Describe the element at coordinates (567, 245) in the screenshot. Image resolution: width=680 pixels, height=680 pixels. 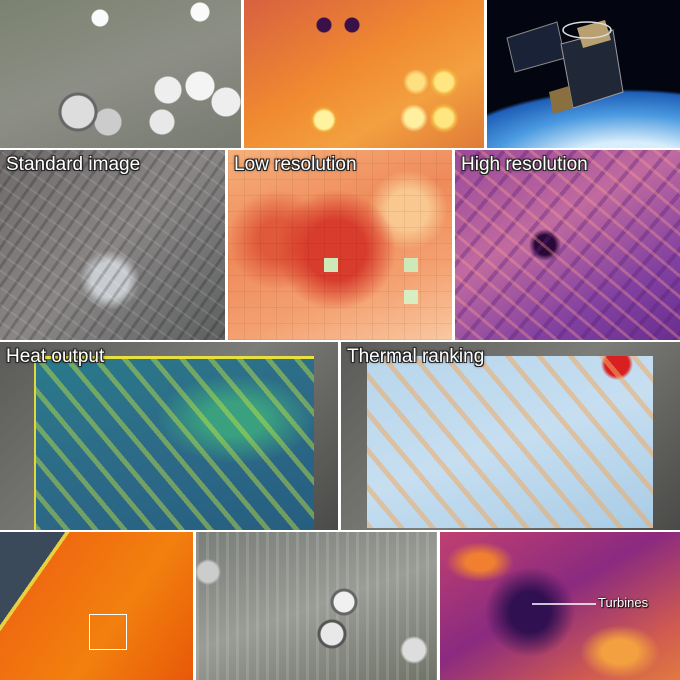
I see `high-resolution-image: High resolution` at that location.